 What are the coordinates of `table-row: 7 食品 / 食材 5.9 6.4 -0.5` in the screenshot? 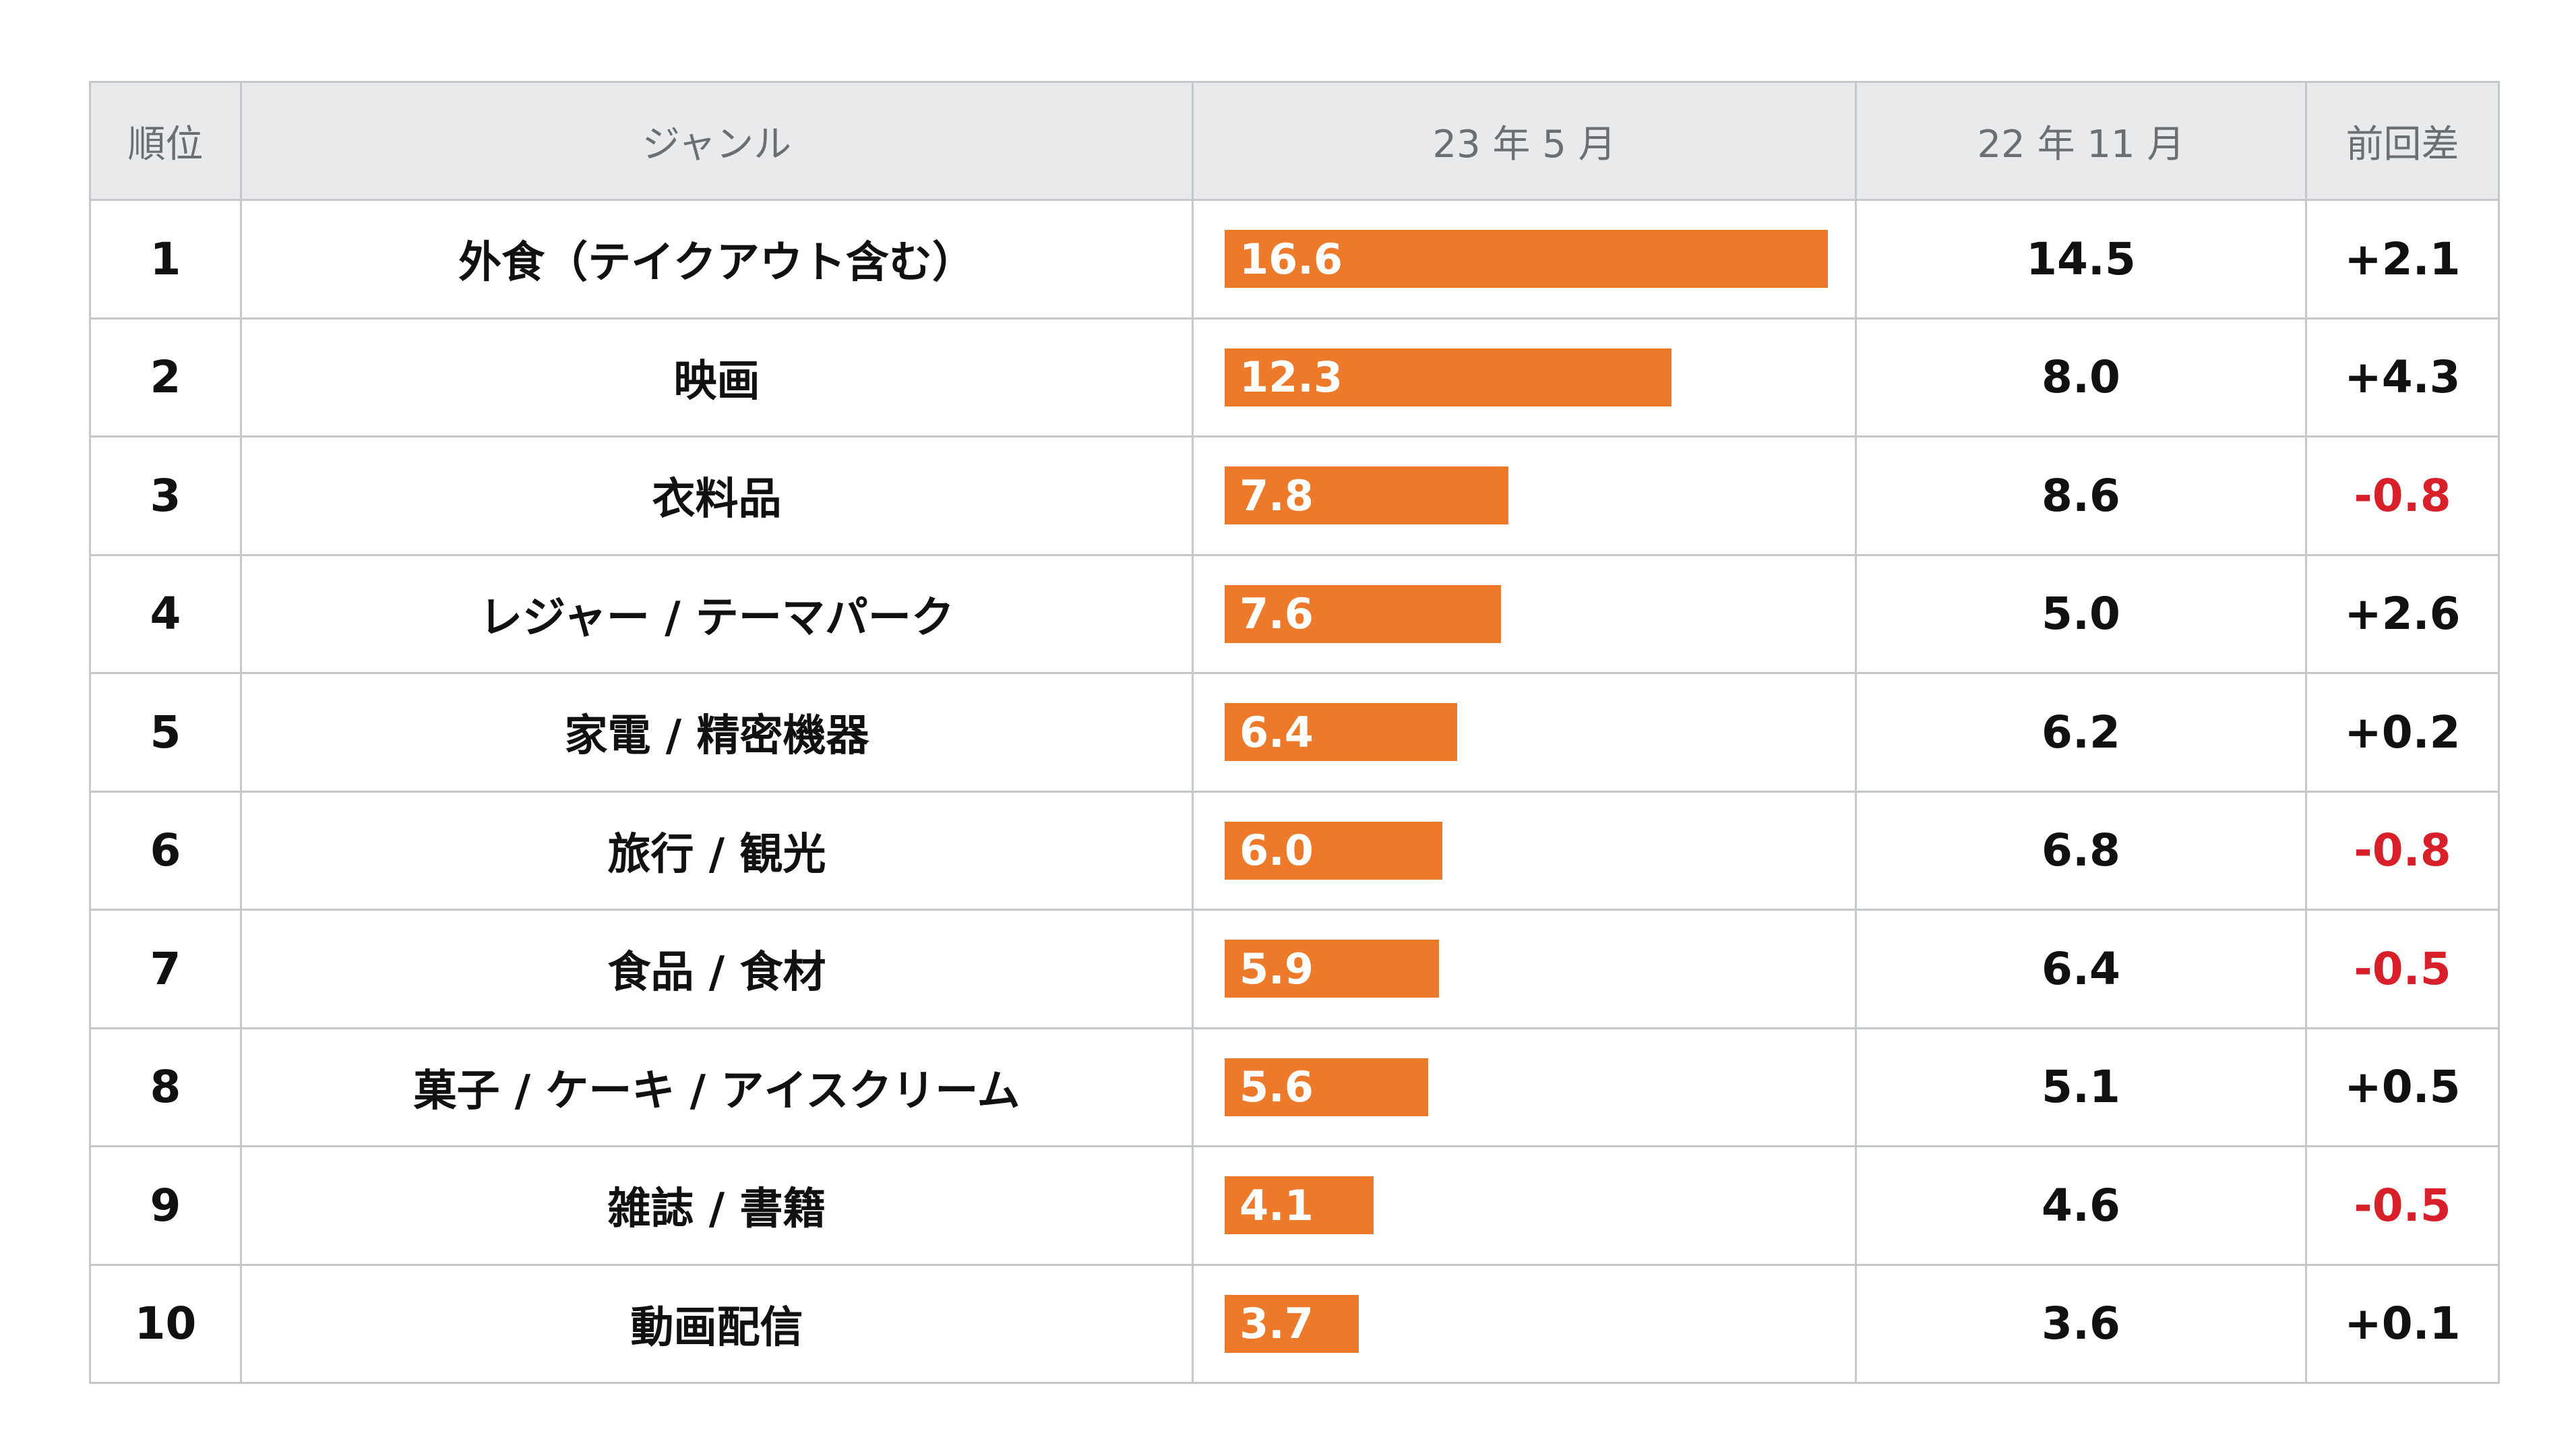 It's located at (1295, 969).